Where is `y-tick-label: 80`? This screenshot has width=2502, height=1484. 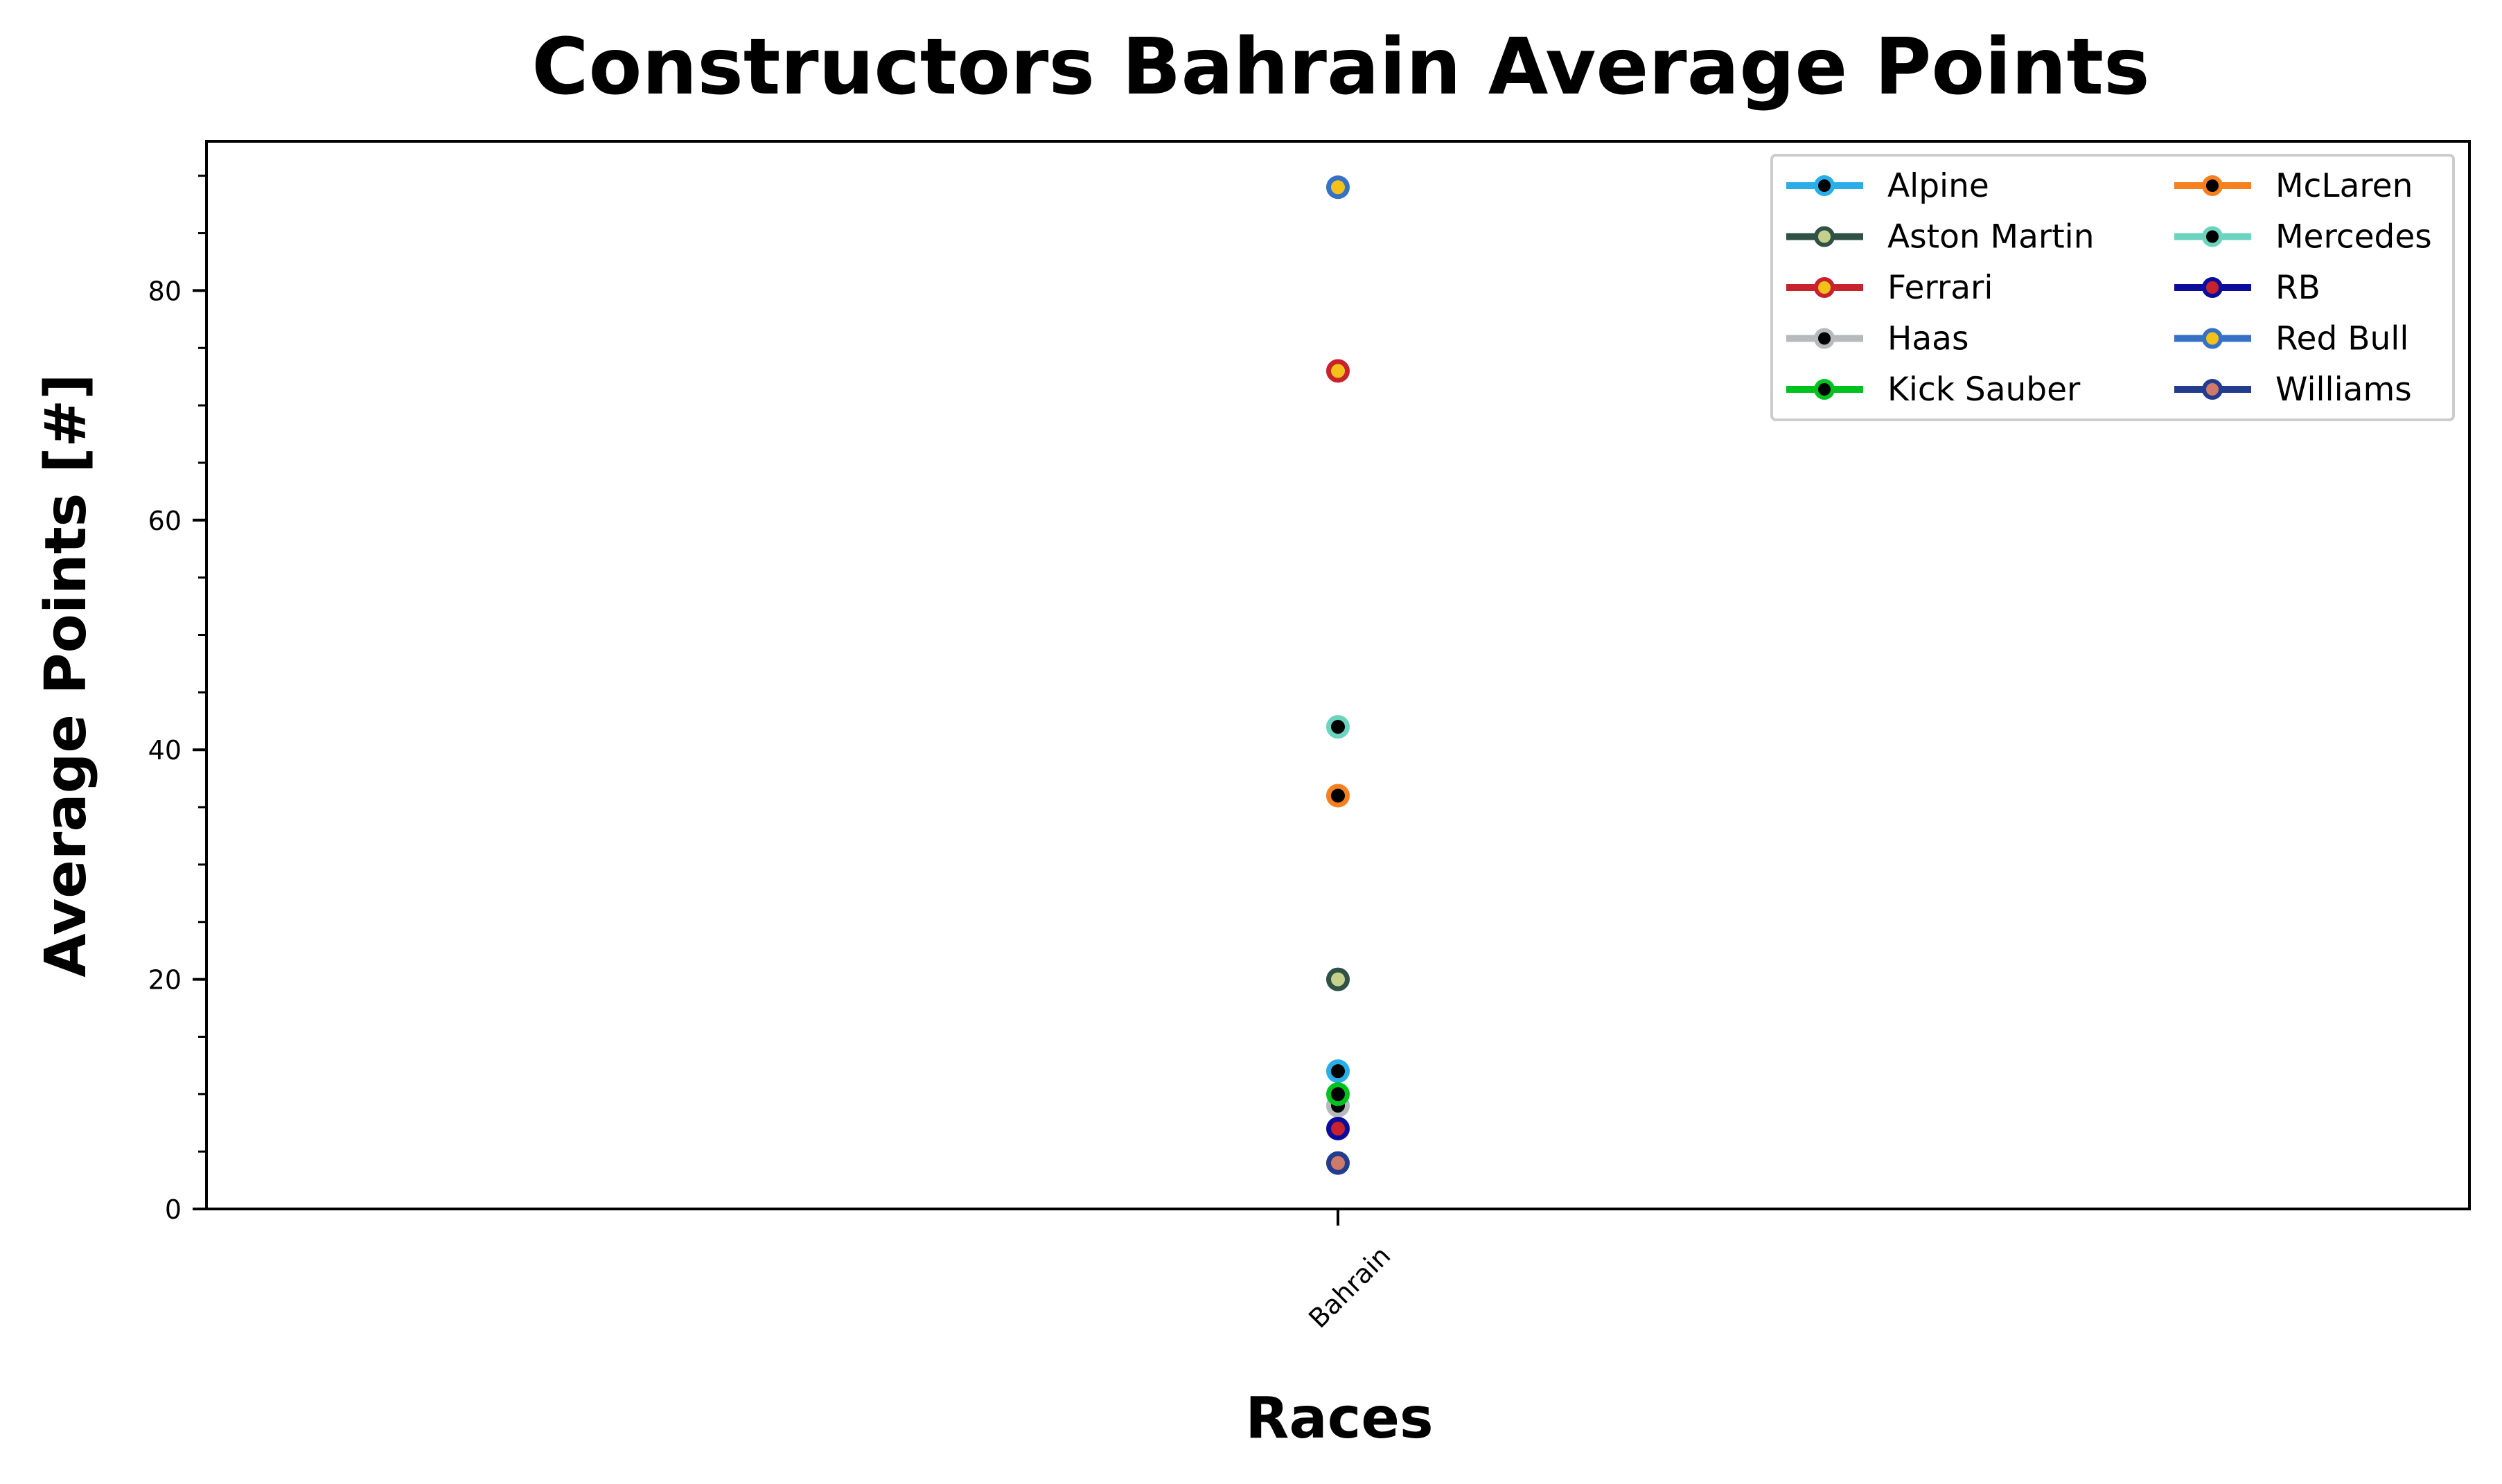 y-tick-label: 80 is located at coordinates (165, 291).